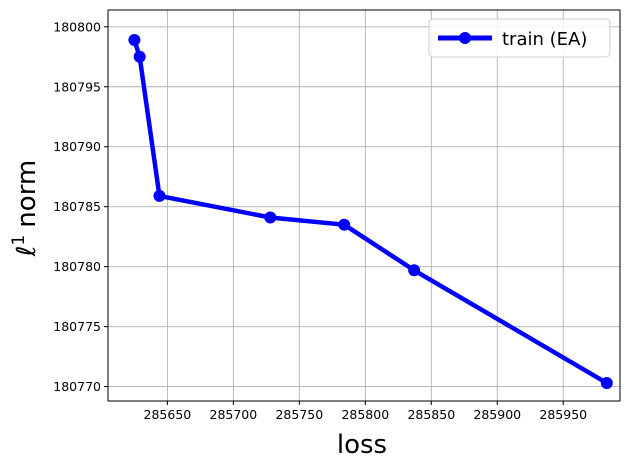 The height and width of the screenshot is (469, 630). Describe the element at coordinates (77, 266) in the screenshot. I see `y-tick-label: 180780` at that location.